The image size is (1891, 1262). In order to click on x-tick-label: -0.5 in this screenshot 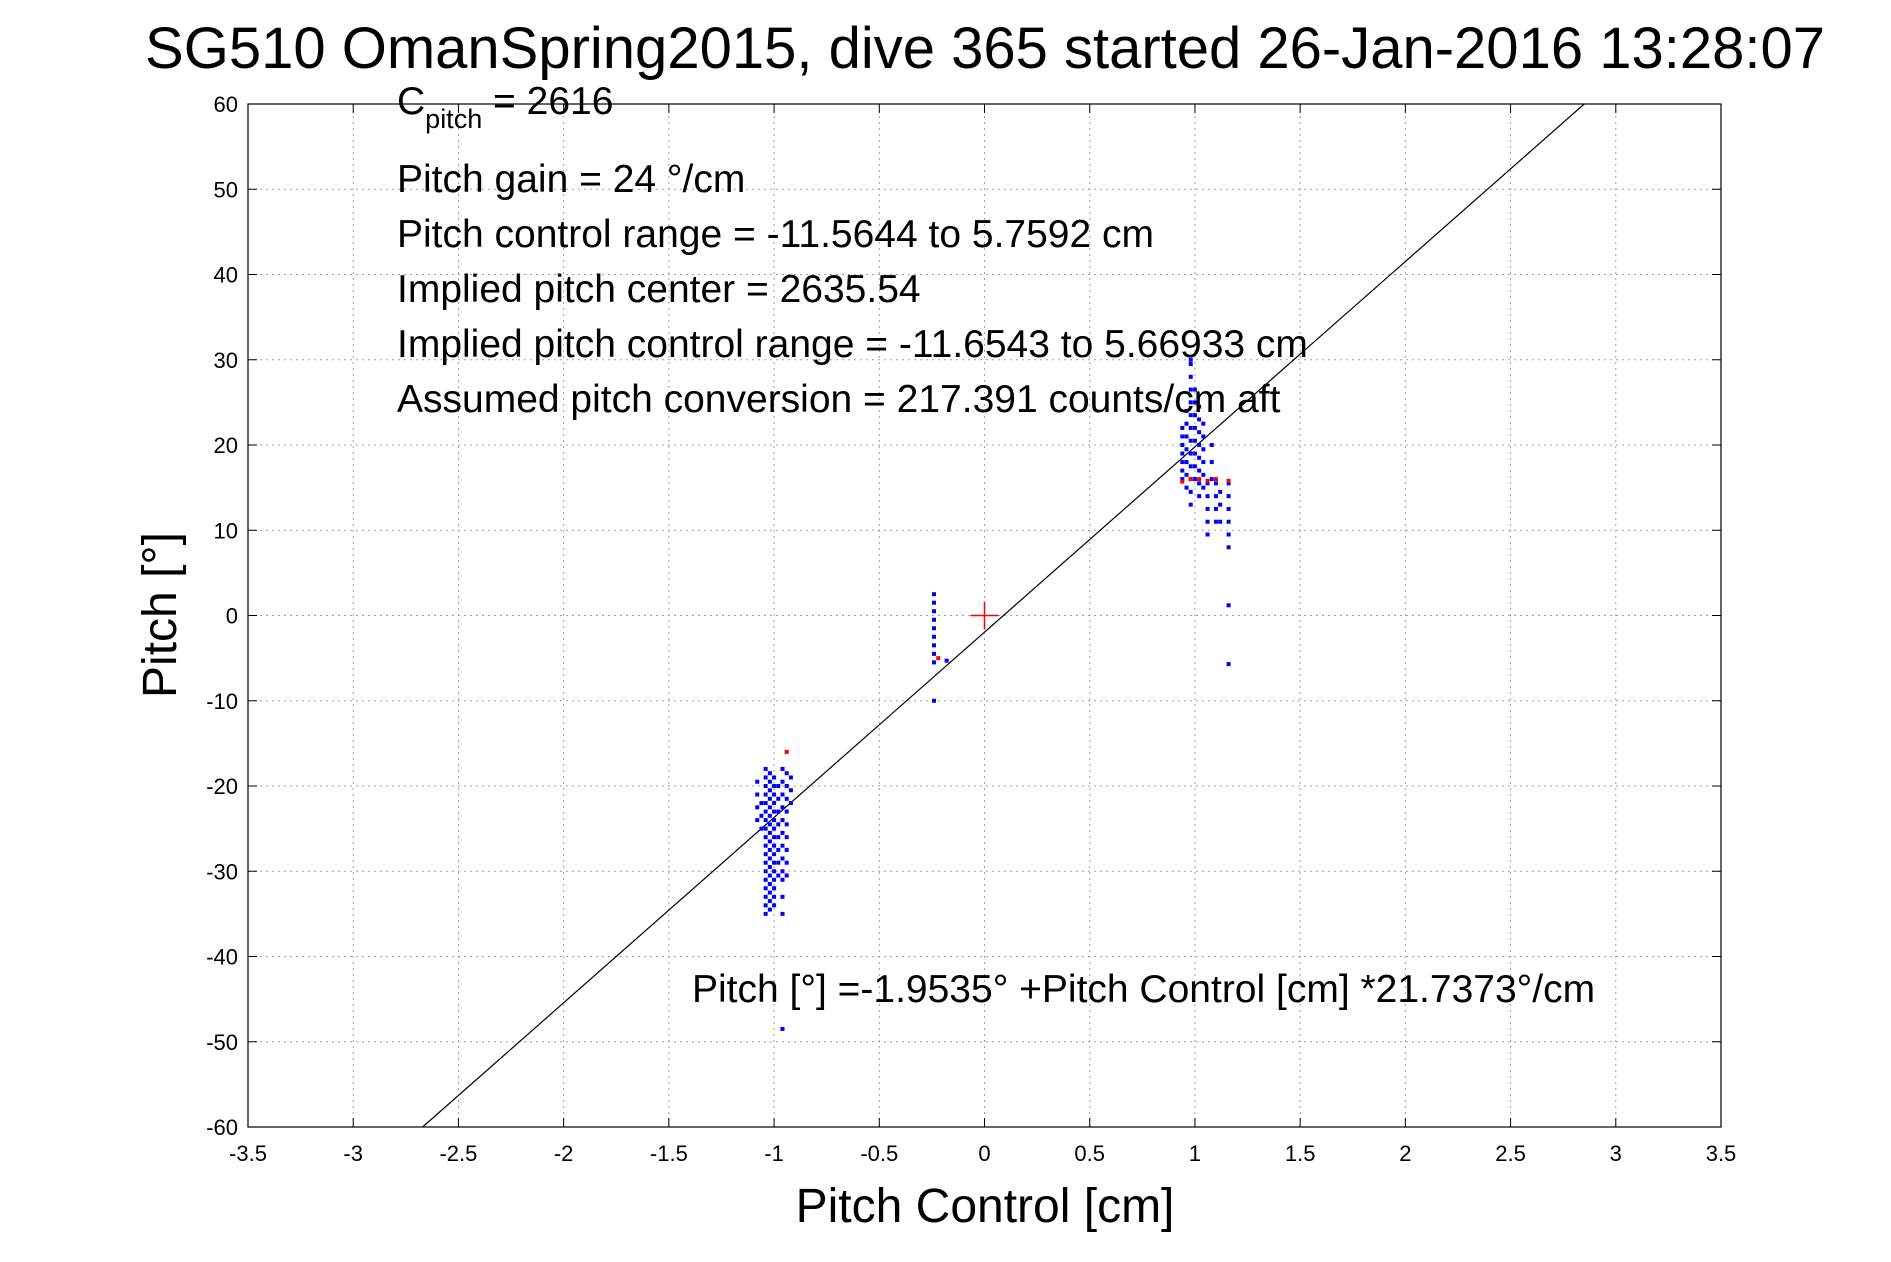, I will do `click(879, 1153)`.